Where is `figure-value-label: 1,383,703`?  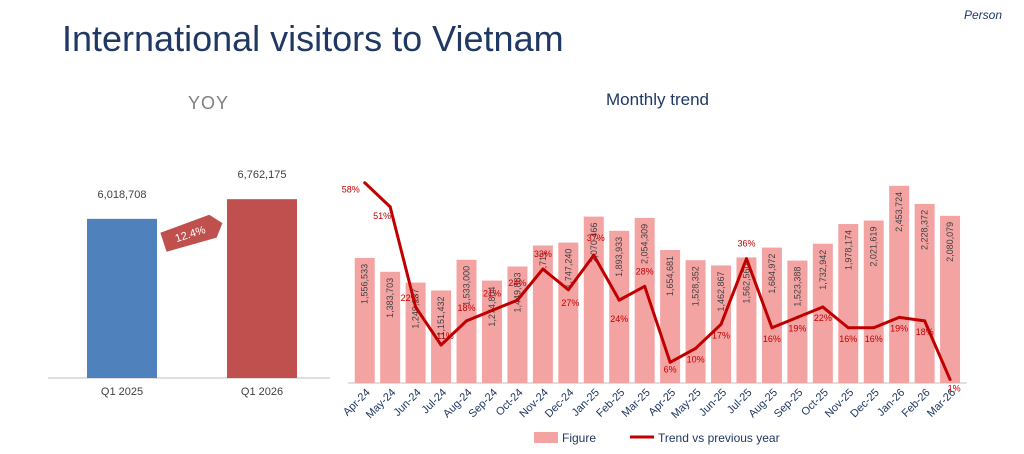 figure-value-label: 1,383,703 is located at coordinates (390, 298).